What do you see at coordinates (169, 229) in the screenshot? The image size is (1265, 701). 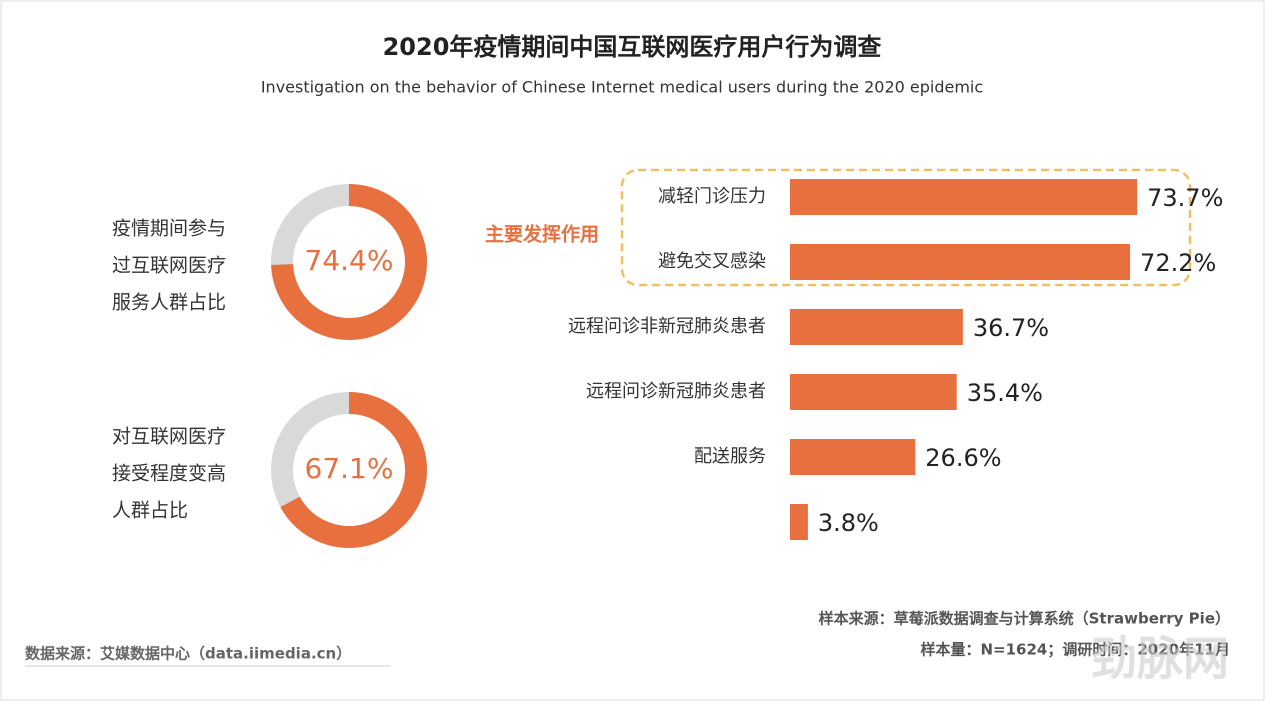 I see `donut-label: 疫情期间参与` at bounding box center [169, 229].